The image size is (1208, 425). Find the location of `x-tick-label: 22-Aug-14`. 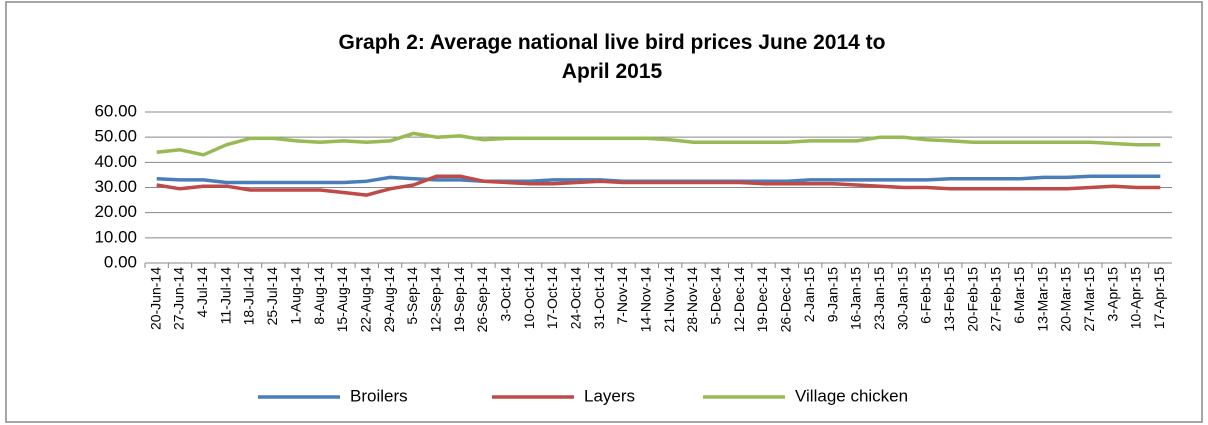

x-tick-label: 22-Aug-14 is located at coordinates (365, 300).